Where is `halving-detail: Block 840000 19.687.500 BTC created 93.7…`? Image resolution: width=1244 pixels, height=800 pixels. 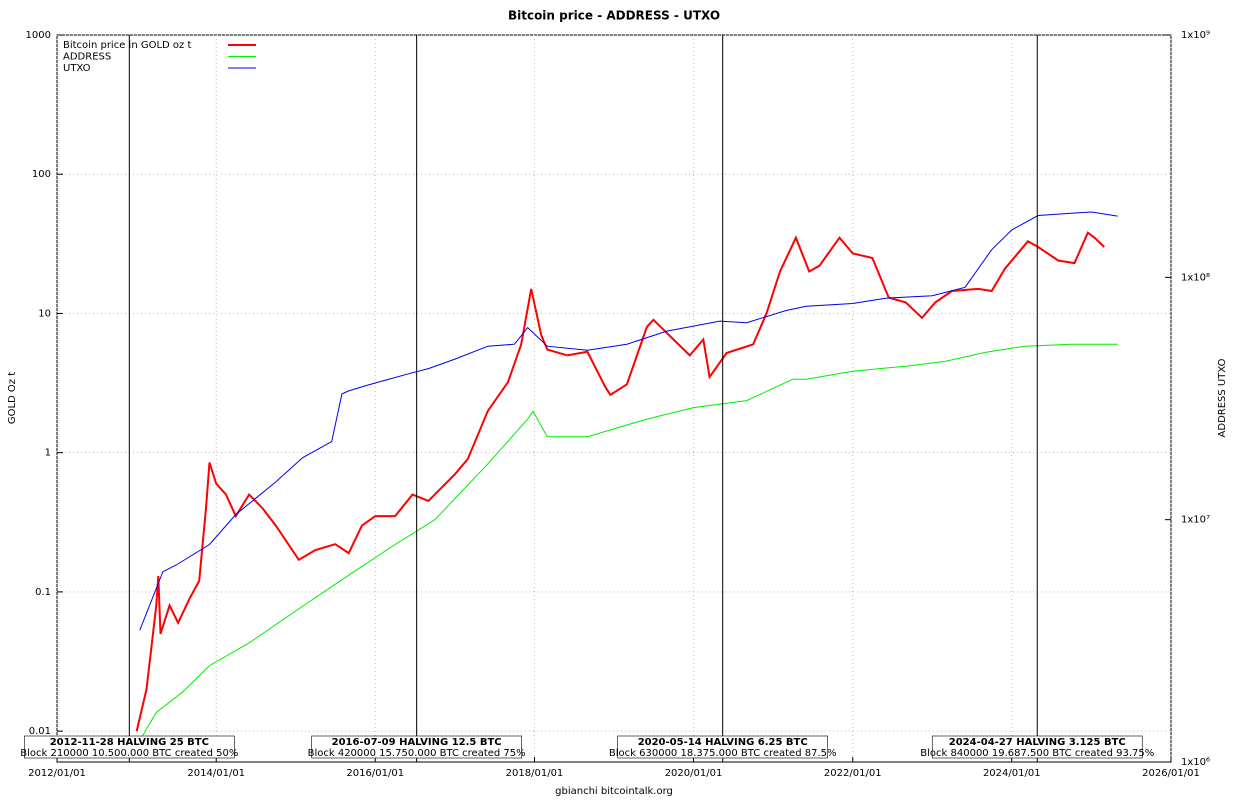 halving-detail: Block 840000 19.687.500 BTC created 93.7… is located at coordinates (1037, 753).